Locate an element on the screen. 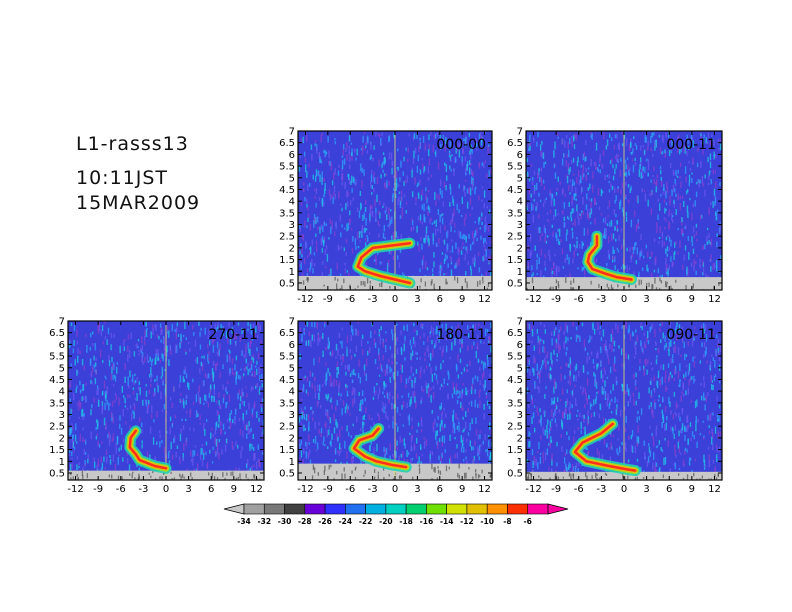 The height and width of the screenshot is (612, 792). colorbar-label: -10 is located at coordinates (487, 521).